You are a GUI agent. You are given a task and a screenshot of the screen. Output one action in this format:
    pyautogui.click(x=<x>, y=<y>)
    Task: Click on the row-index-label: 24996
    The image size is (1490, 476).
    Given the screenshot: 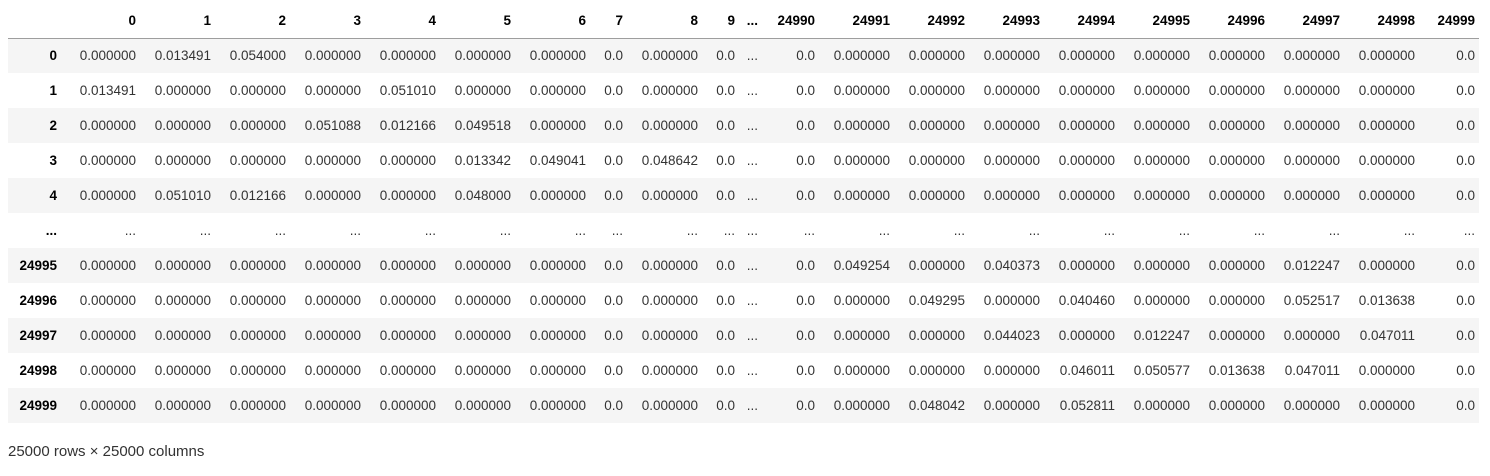 What is the action you would take?
    pyautogui.click(x=38, y=300)
    